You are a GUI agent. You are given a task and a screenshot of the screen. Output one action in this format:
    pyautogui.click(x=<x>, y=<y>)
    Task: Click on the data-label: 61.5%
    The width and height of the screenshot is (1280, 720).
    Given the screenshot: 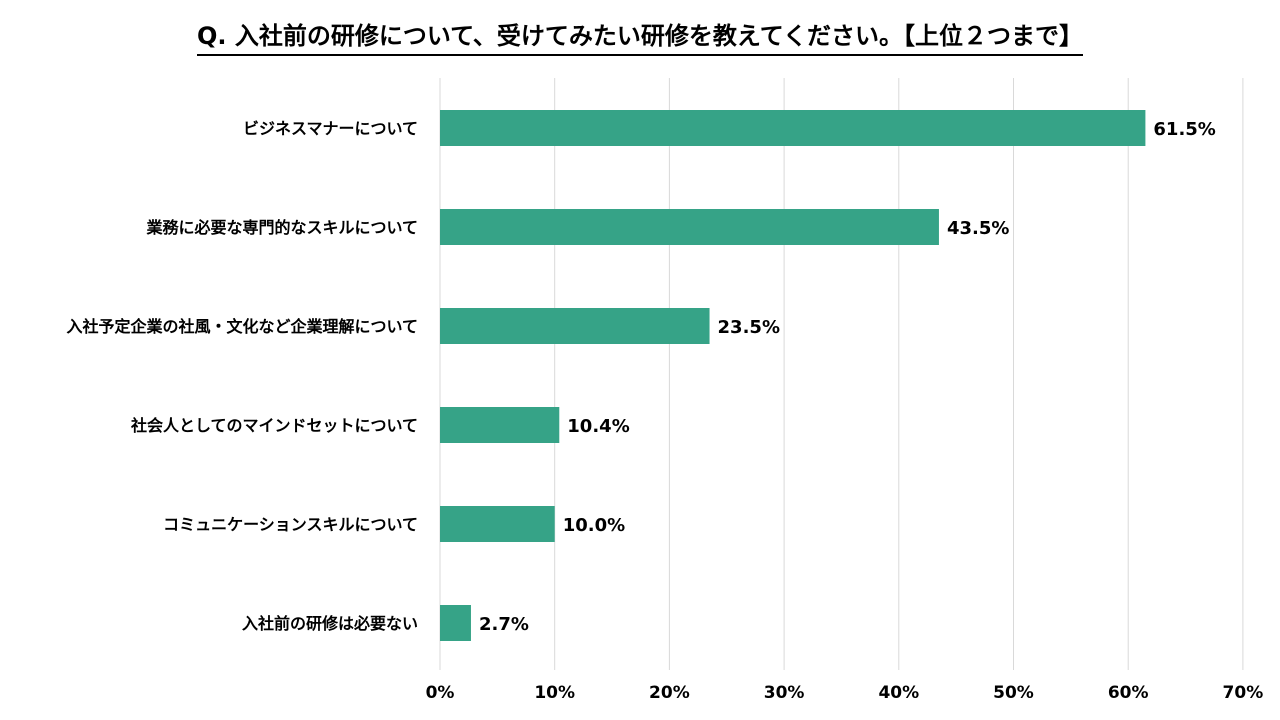 What is the action you would take?
    pyautogui.click(x=1184, y=129)
    